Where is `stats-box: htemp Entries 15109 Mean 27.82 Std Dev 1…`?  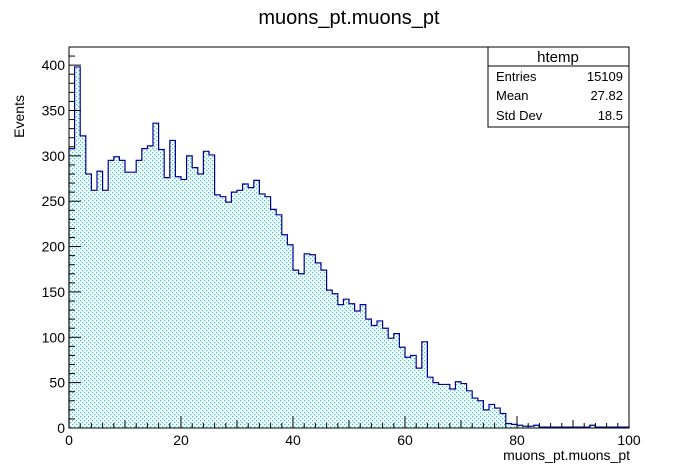 stats-box: htemp Entries 15109 Mean 27.82 Std Dev 1… is located at coordinates (558, 87).